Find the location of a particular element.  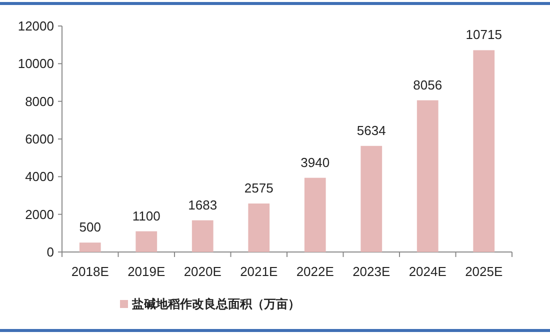

x-tick-label: 2025E is located at coordinates (484, 271).